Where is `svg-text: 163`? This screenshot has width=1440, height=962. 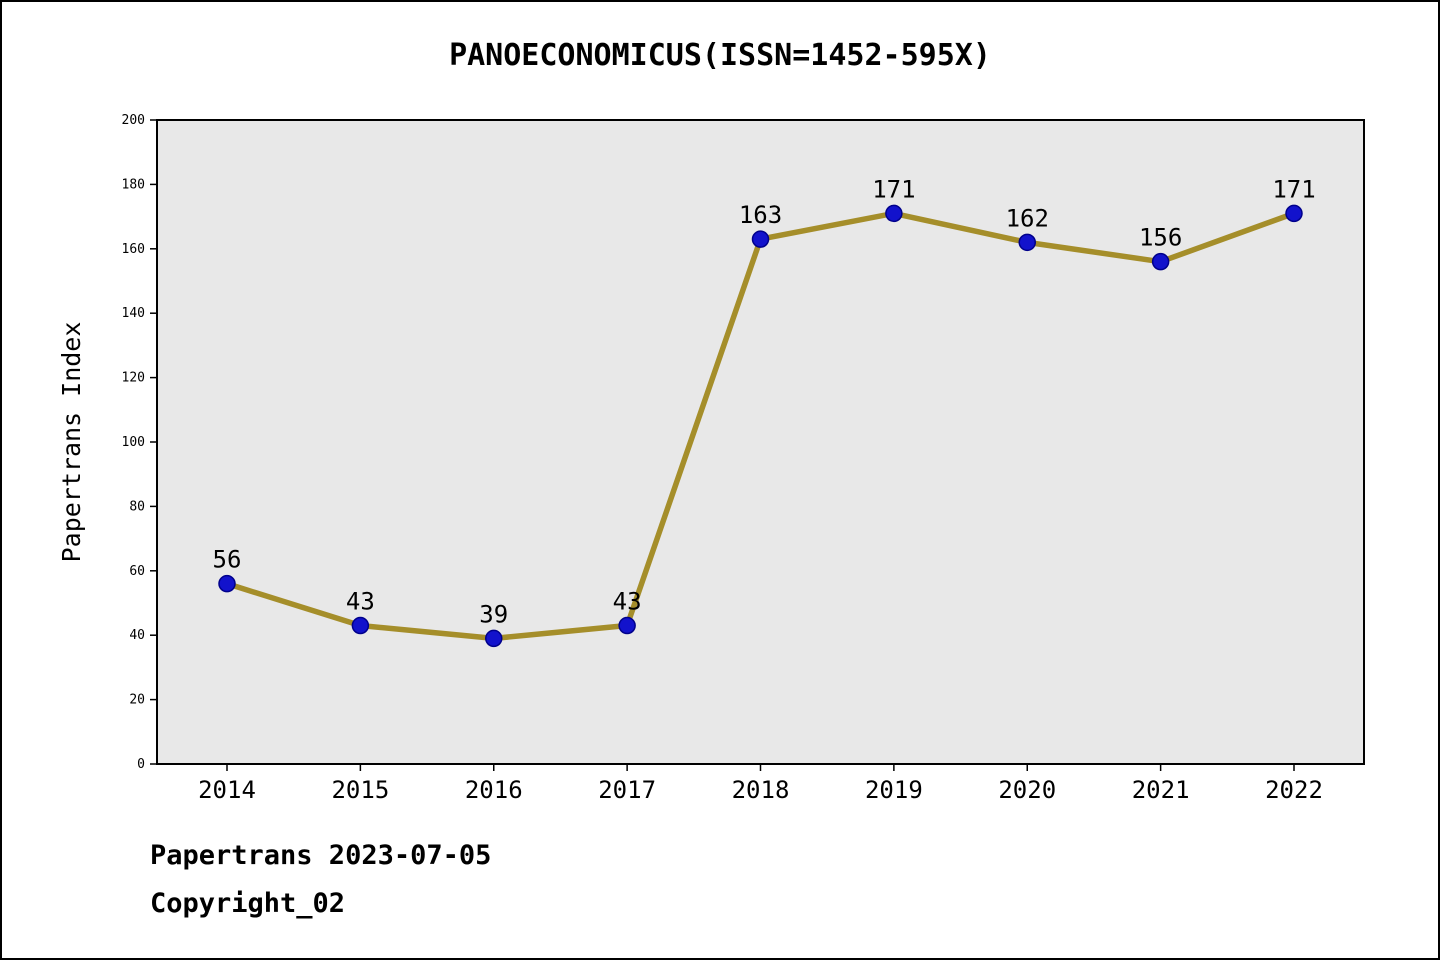 svg-text: 163 is located at coordinates (760, 215).